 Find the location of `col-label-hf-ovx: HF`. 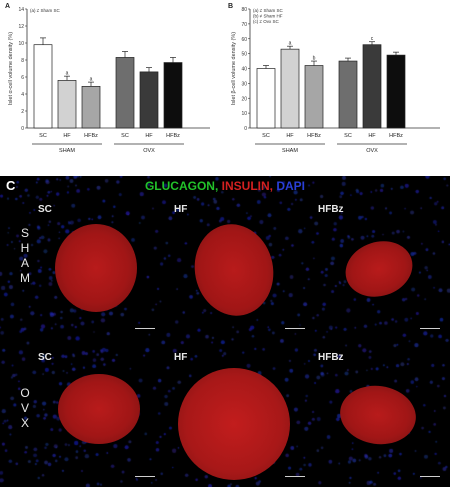

col-label-hf-ovx: HF is located at coordinates (181, 357).